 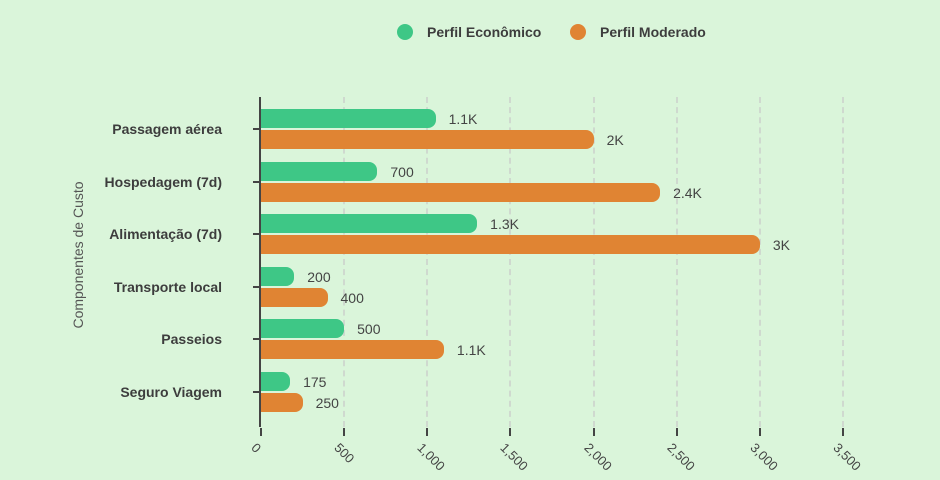 What do you see at coordinates (352, 297) in the screenshot?
I see `bar-value-label: 400` at bounding box center [352, 297].